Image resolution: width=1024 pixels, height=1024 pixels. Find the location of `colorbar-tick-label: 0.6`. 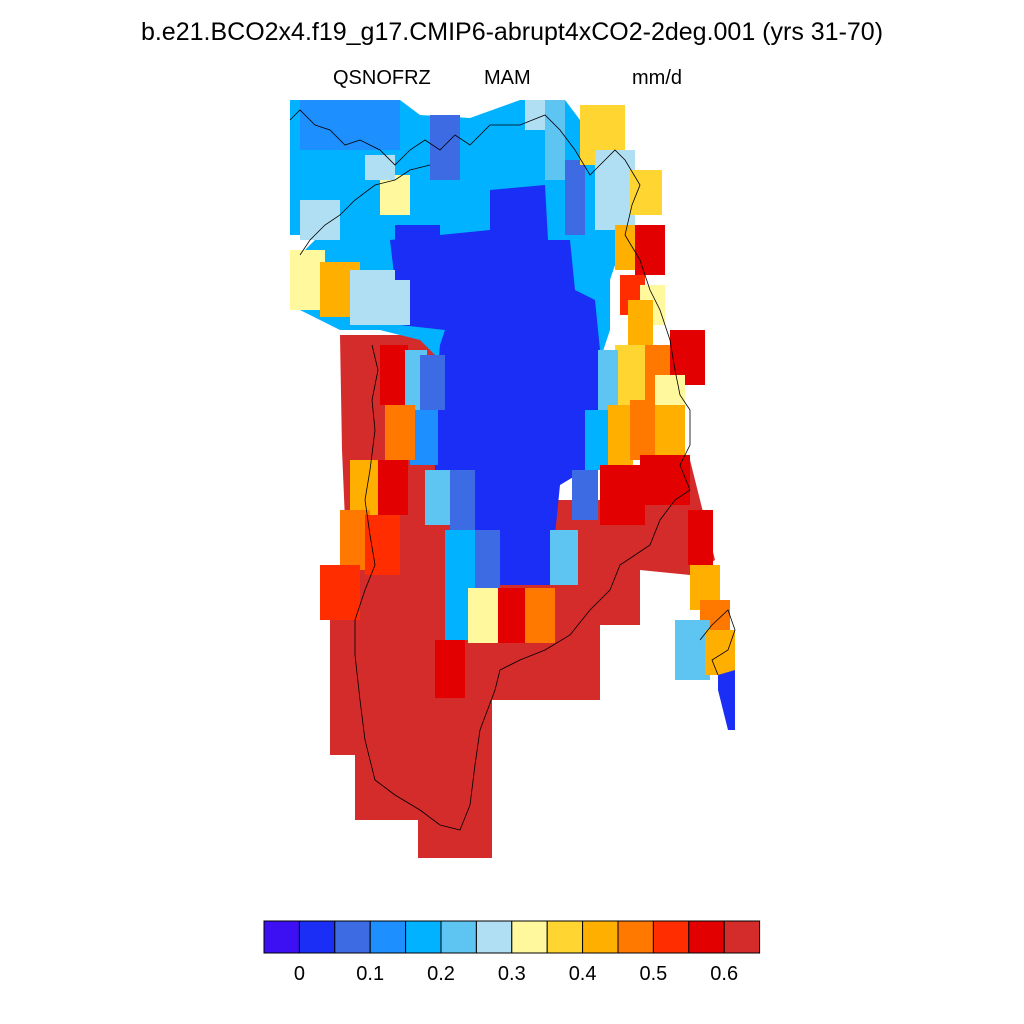

colorbar-tick-label: 0.6 is located at coordinates (724, 974).